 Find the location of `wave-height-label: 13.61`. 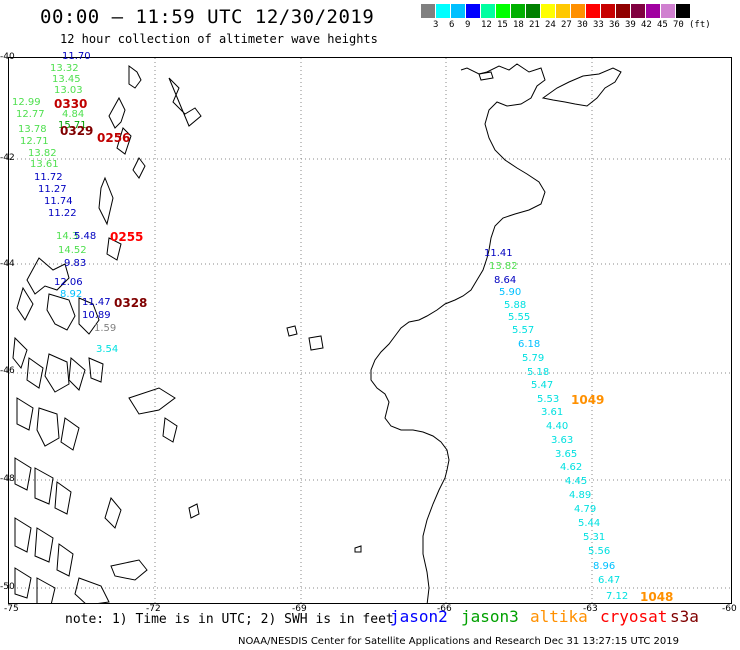

wave-height-label: 13.61 is located at coordinates (44, 164).